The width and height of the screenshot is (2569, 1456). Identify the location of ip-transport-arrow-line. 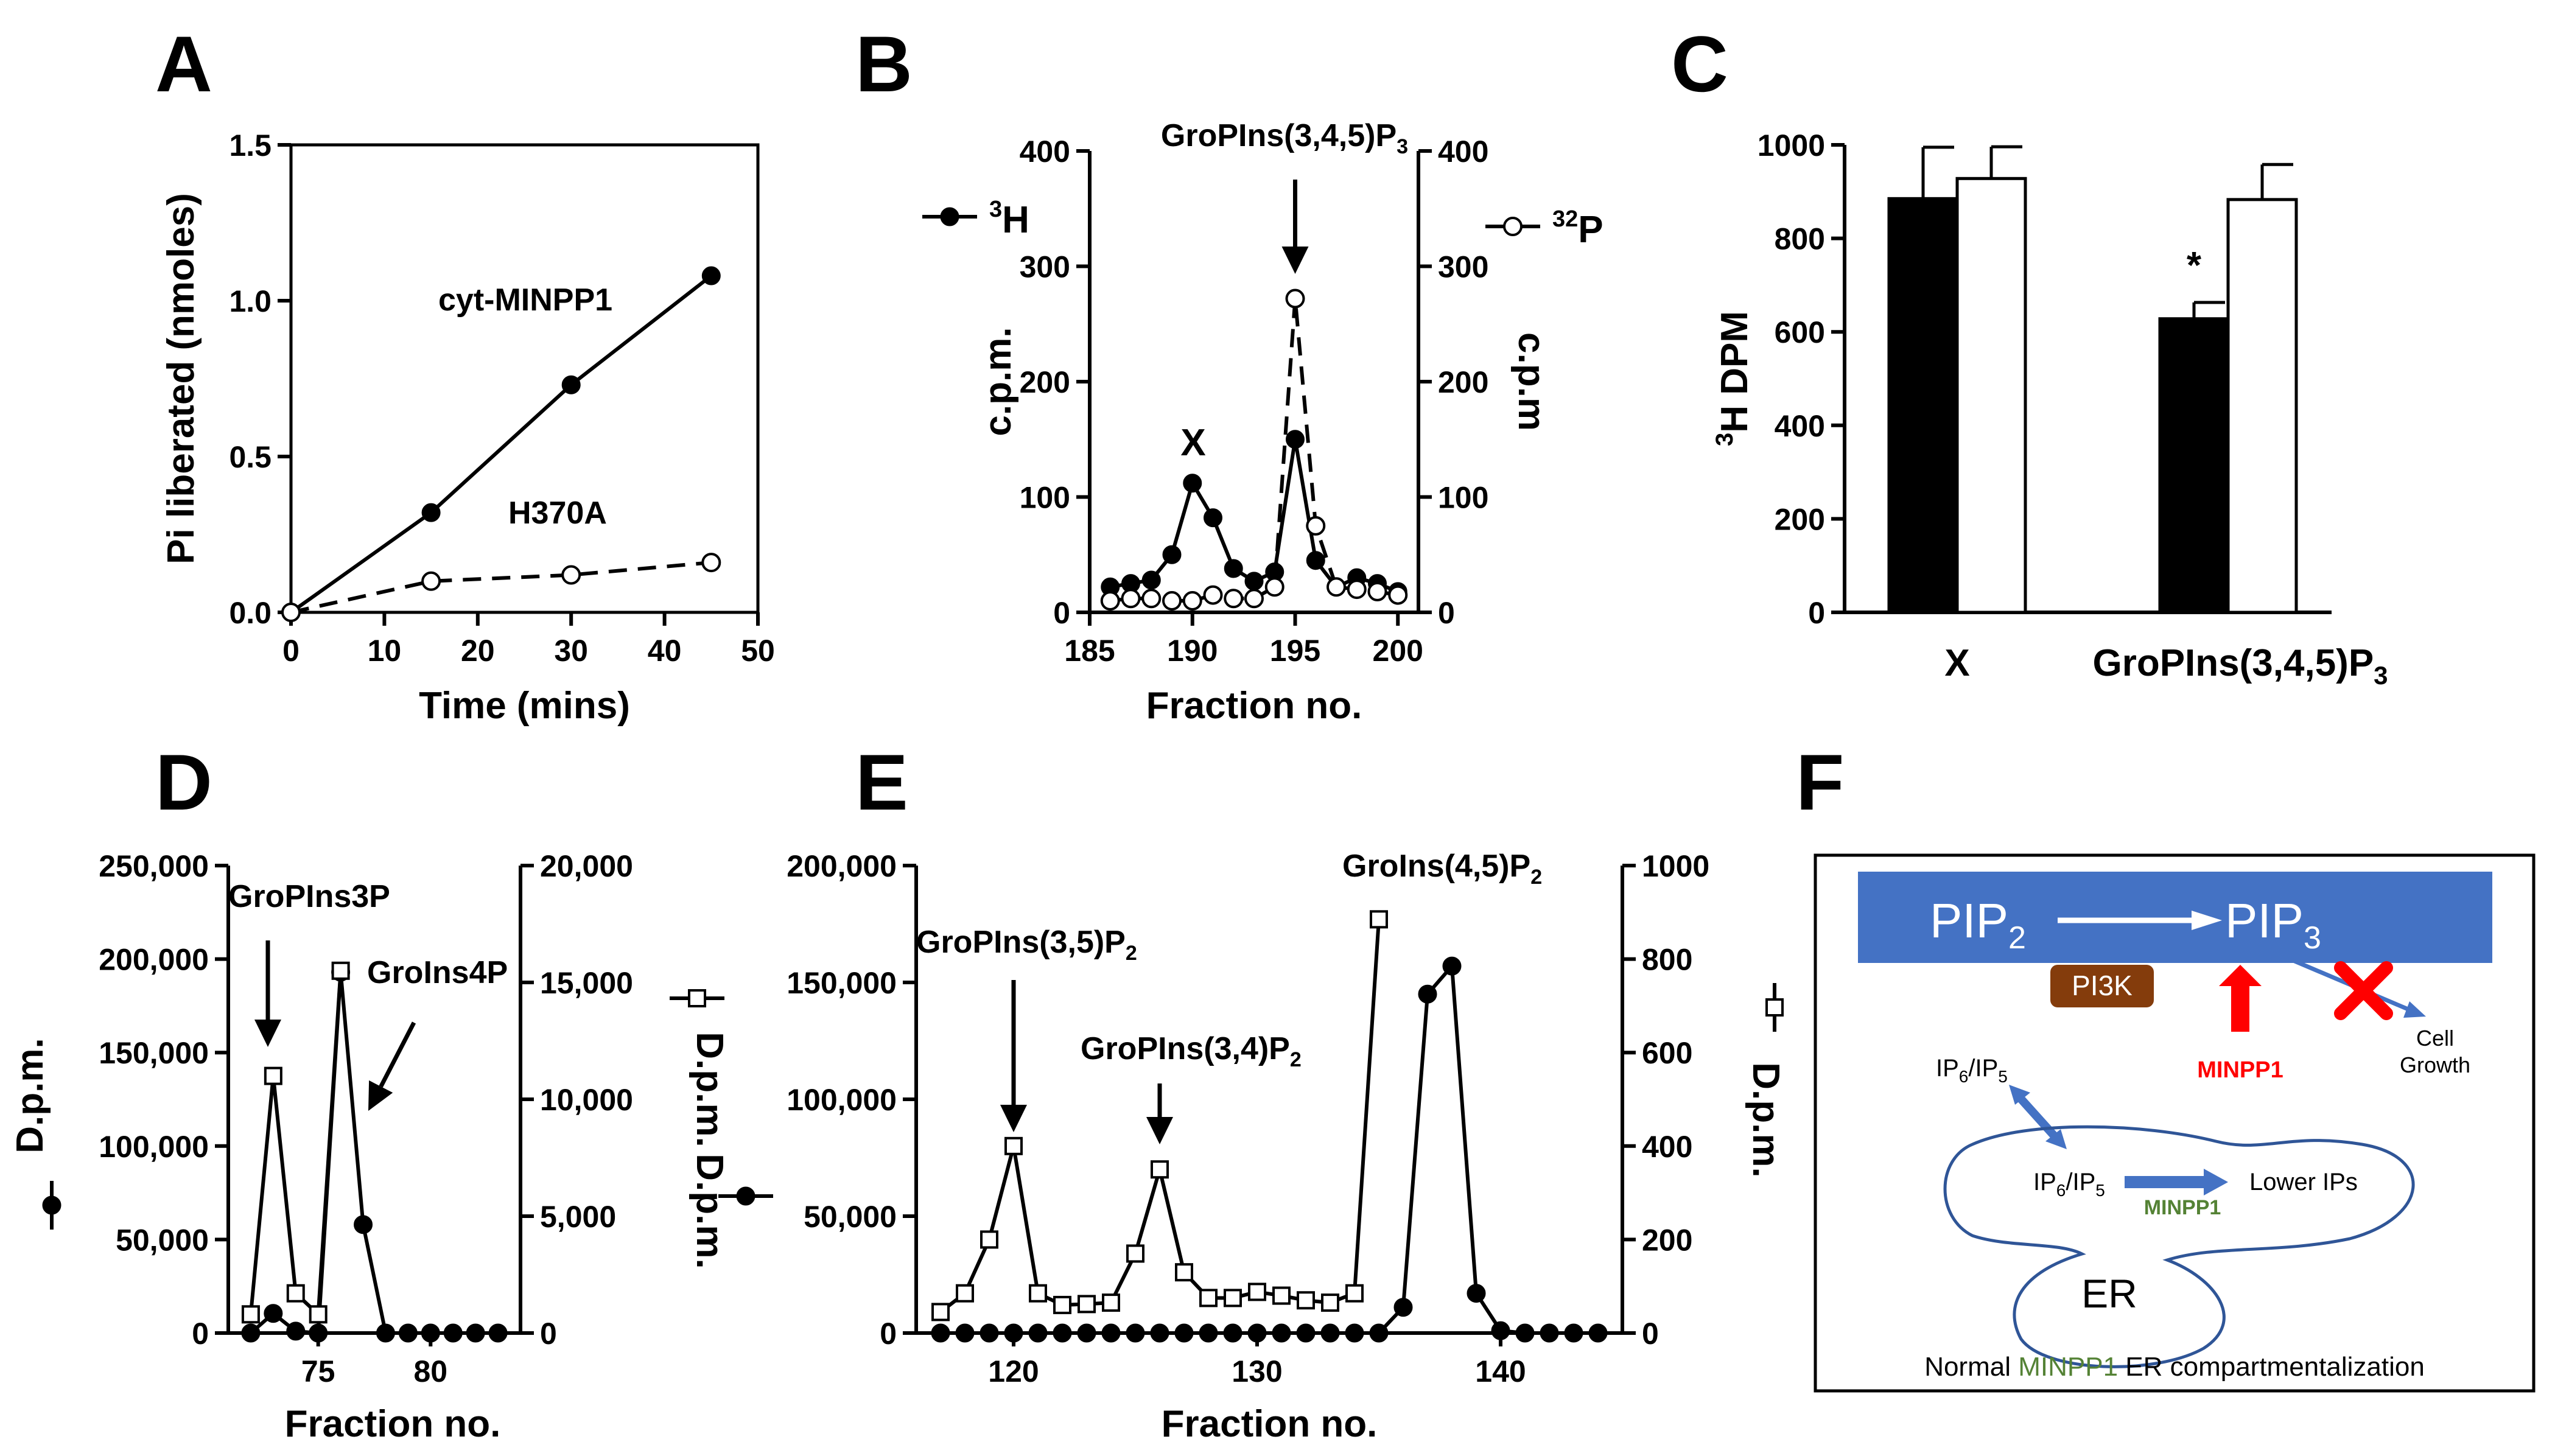
(2037, 1117).